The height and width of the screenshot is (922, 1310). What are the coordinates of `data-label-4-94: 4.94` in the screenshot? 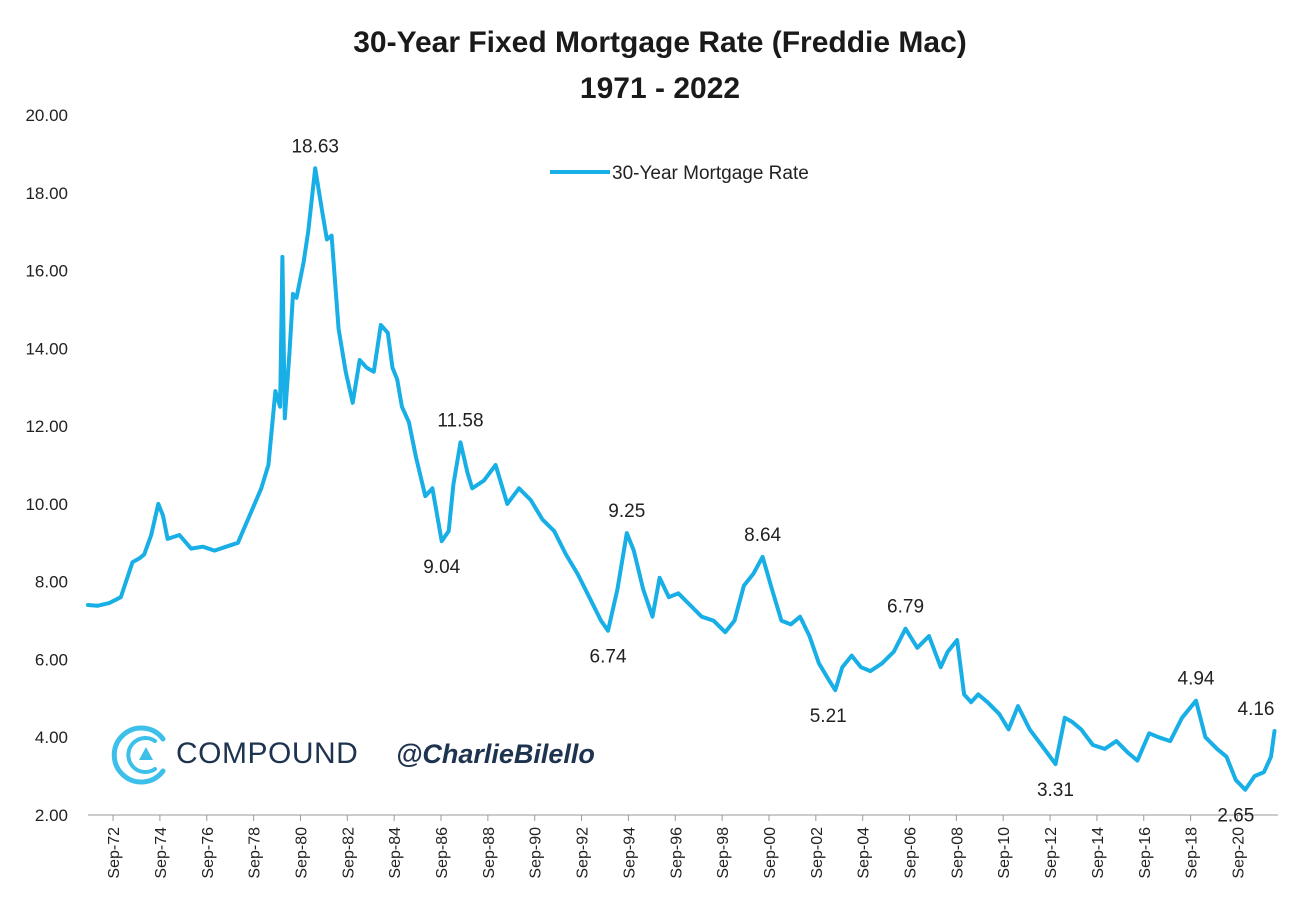 It's located at (1196, 679).